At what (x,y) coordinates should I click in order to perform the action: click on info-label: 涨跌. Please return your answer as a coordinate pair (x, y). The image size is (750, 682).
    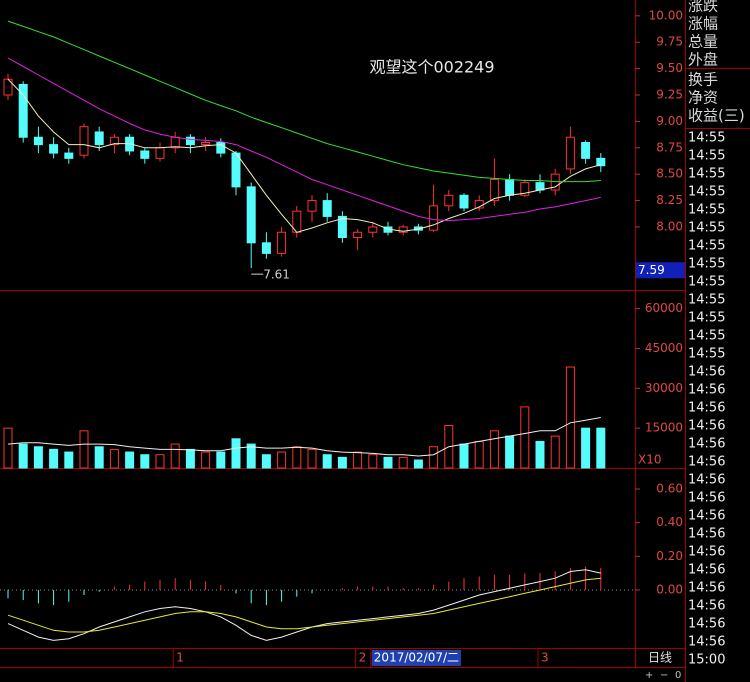
    Looking at the image, I should click on (703, 7).